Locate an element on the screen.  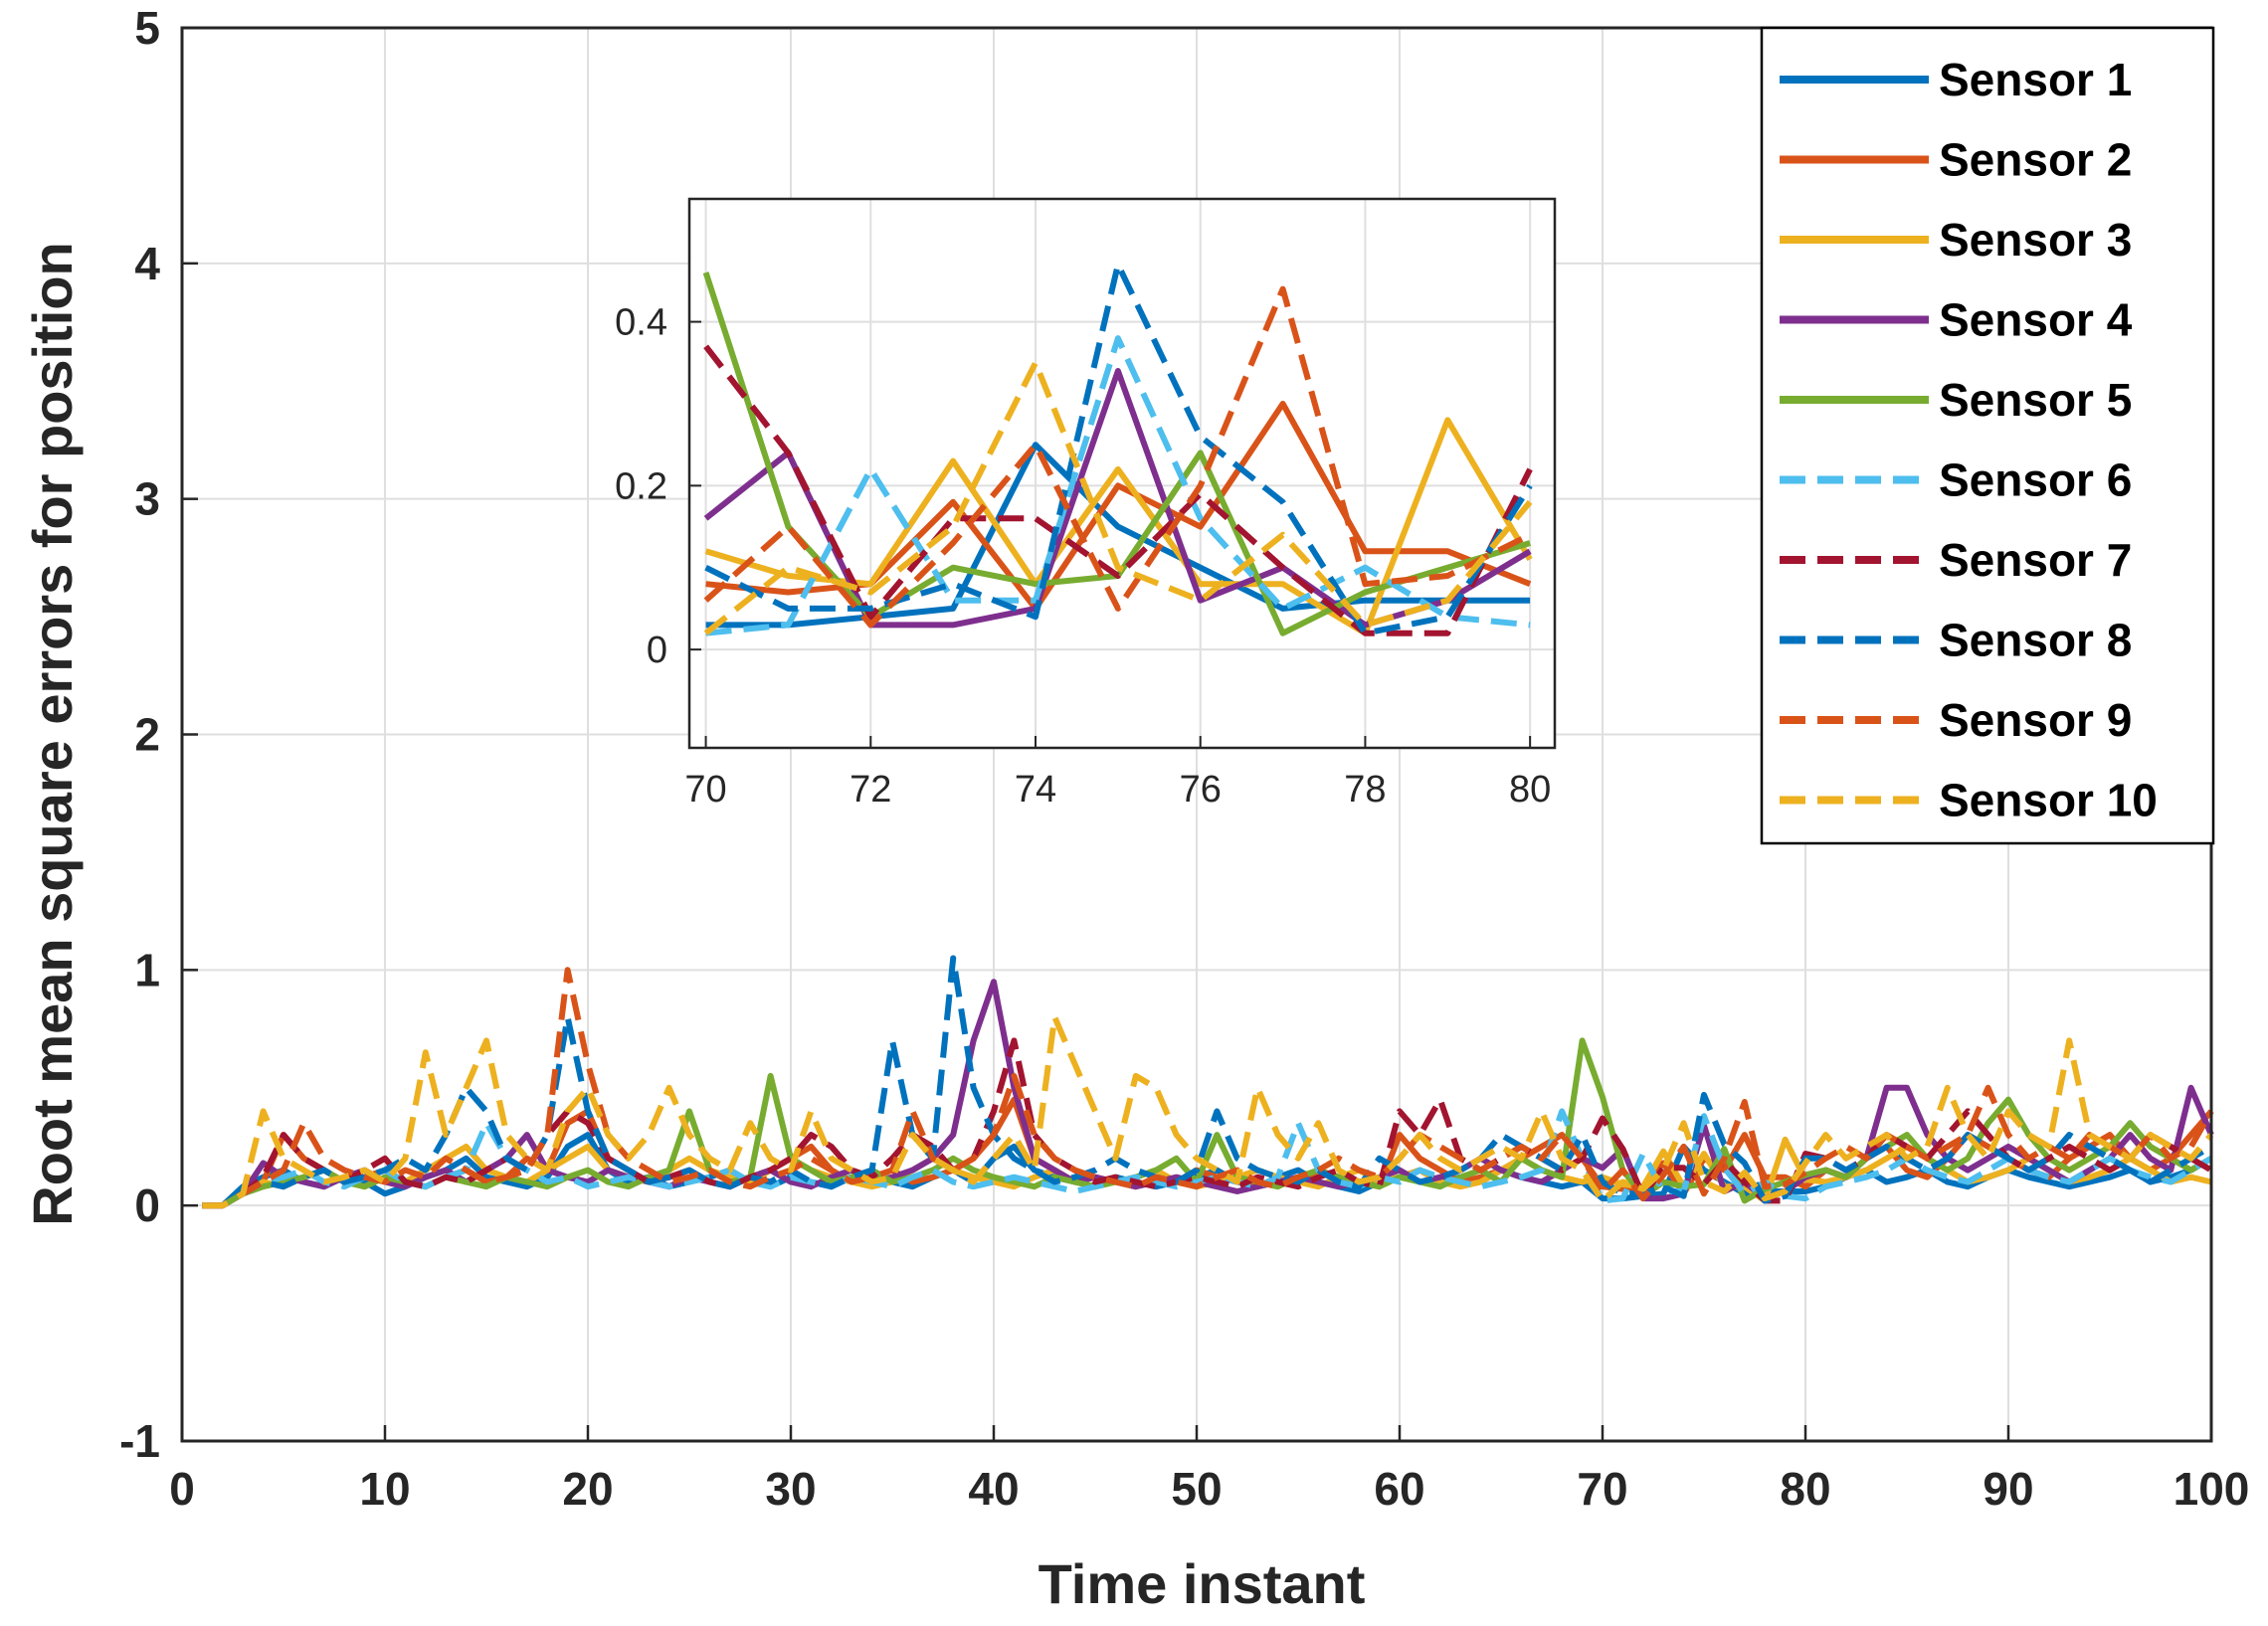
inset-series is located at coordinates (1118, 449).